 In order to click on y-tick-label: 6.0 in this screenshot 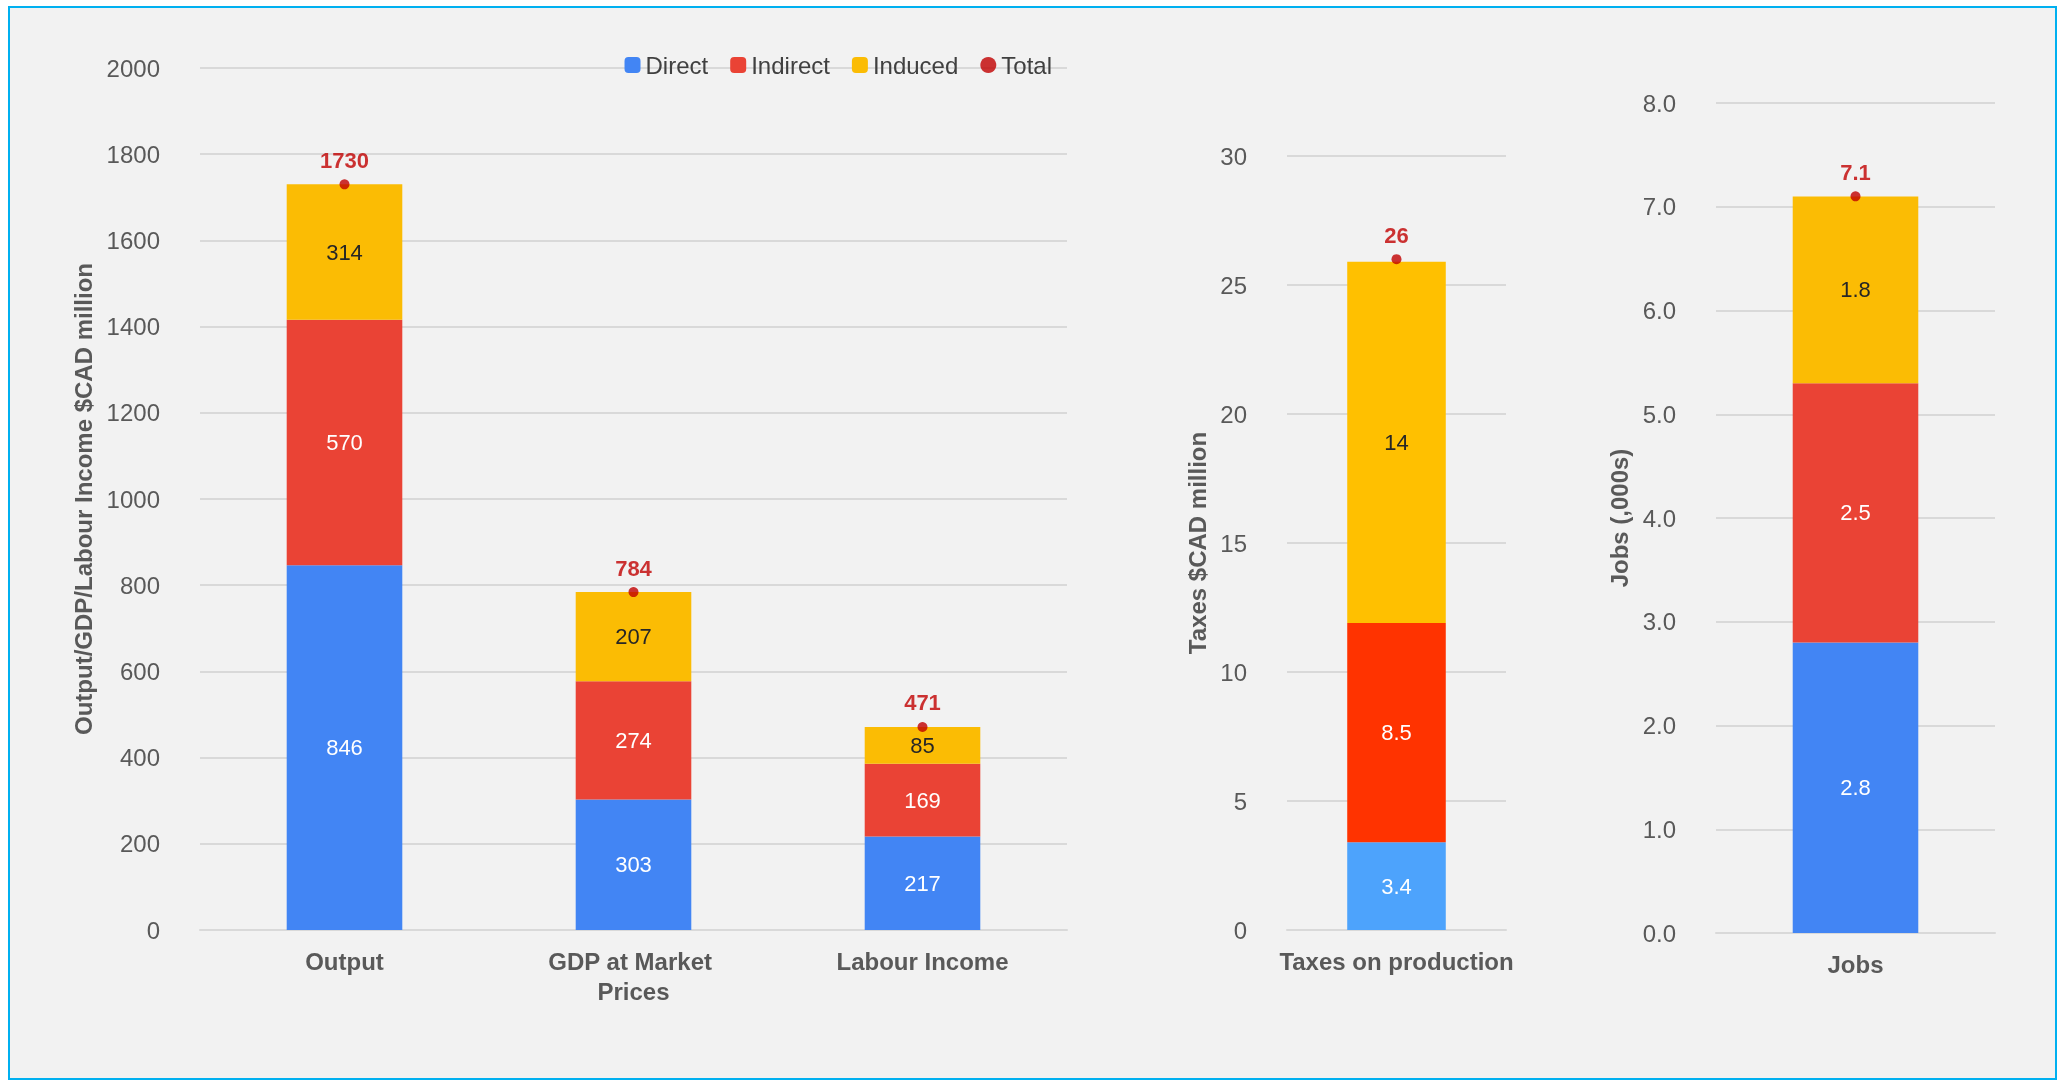, I will do `click(1659, 310)`.